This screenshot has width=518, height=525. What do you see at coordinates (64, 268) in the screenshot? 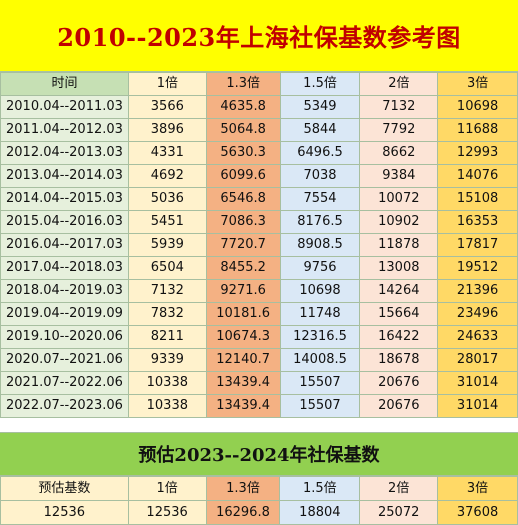
I see `period-cell: 2017.04--2018.03` at bounding box center [64, 268].